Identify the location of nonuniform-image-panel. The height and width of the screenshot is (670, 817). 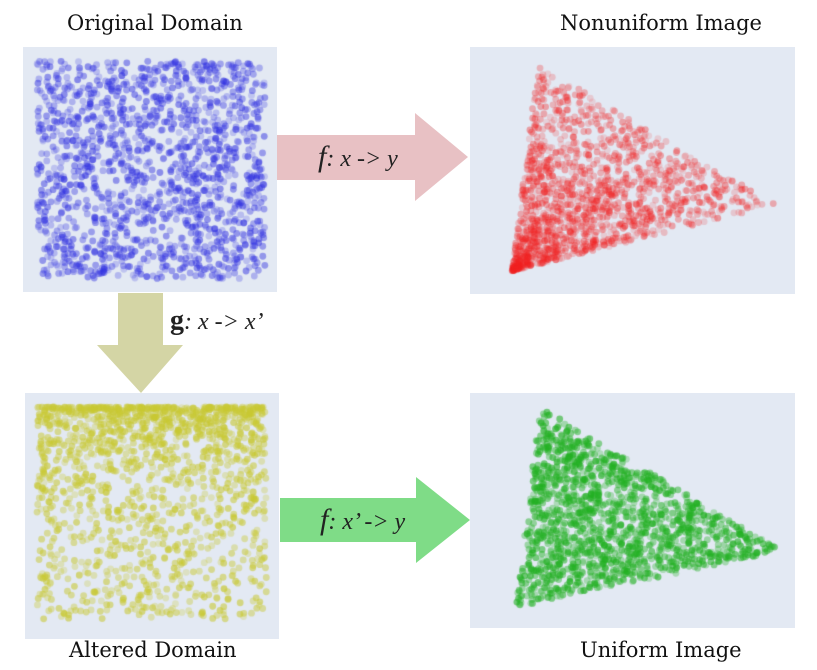
(632, 170).